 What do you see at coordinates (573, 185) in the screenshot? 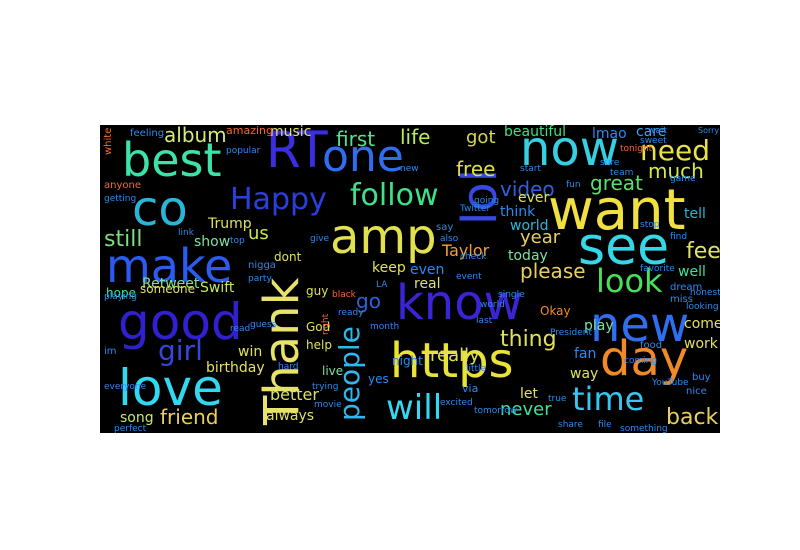
I see `word-fun-131: fun` at bounding box center [573, 185].